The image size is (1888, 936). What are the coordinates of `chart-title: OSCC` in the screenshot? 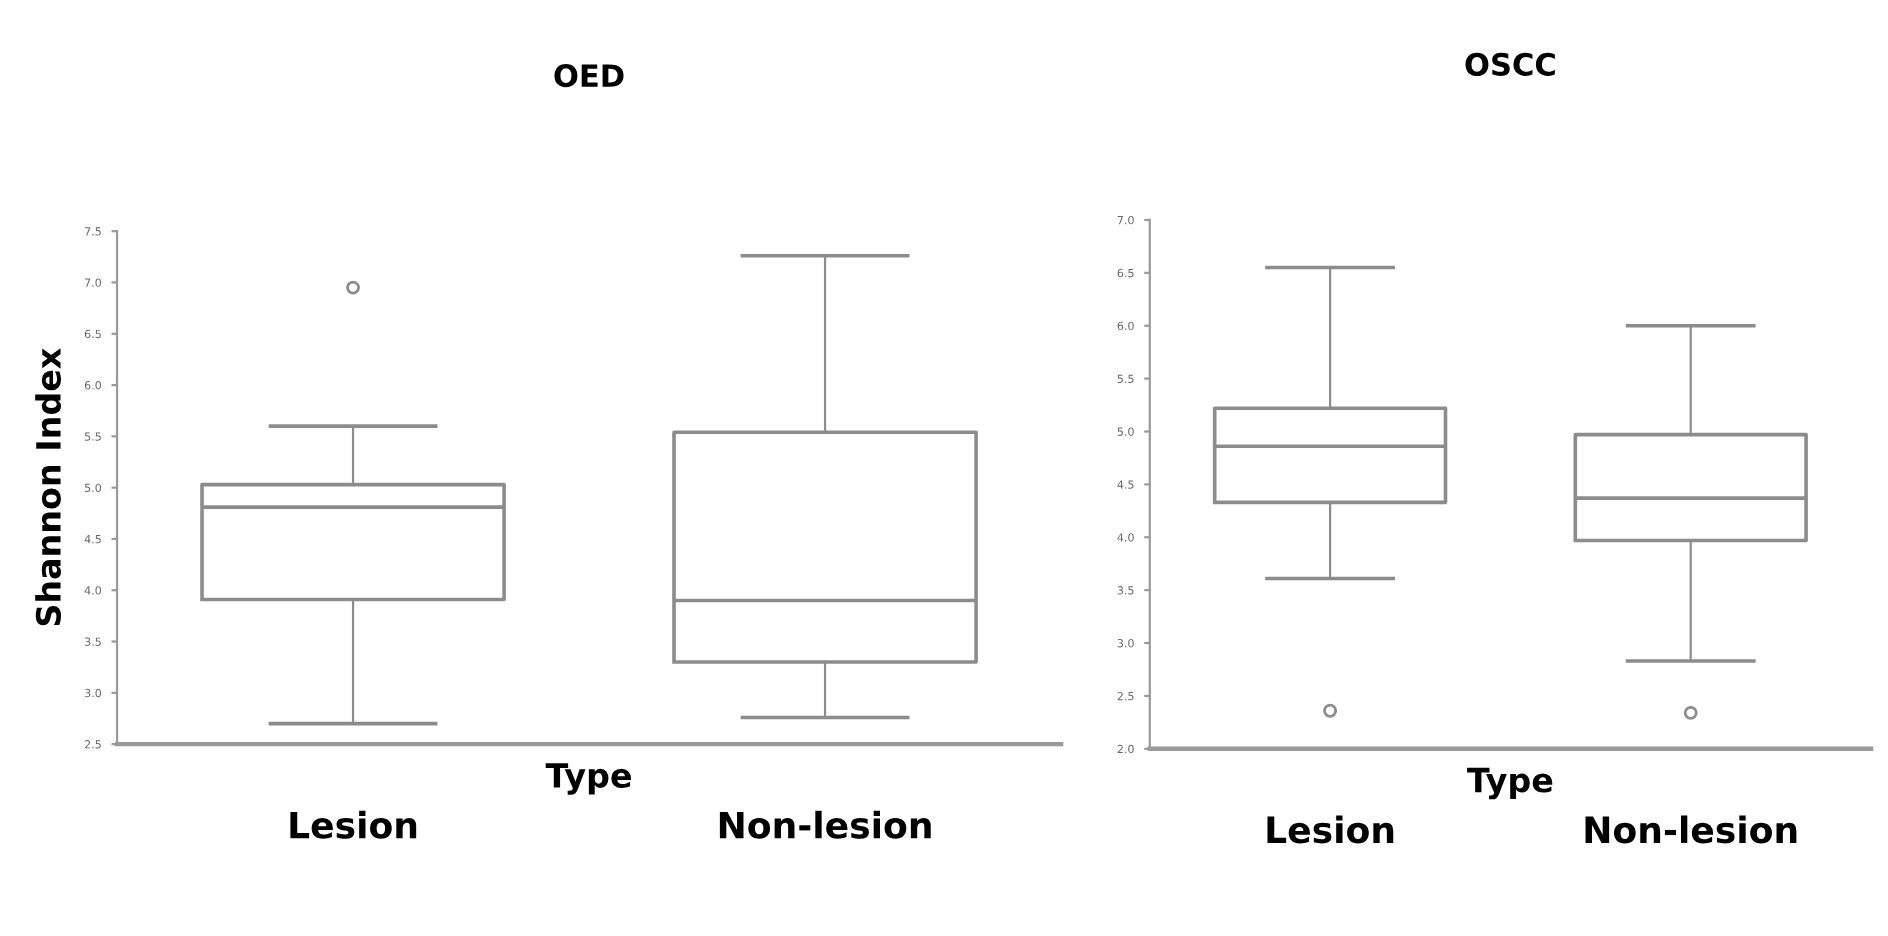 It's located at (1510, 64).